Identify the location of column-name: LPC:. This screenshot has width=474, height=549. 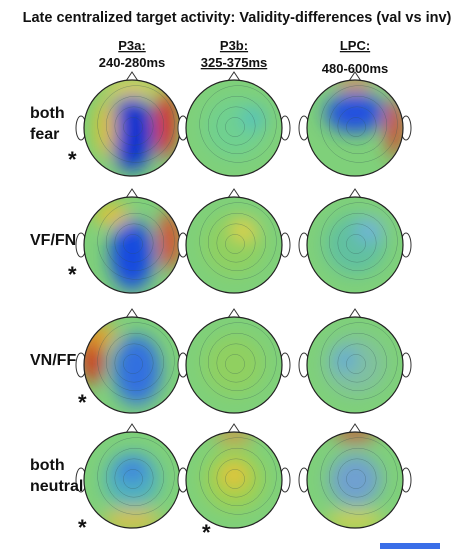
(355, 45).